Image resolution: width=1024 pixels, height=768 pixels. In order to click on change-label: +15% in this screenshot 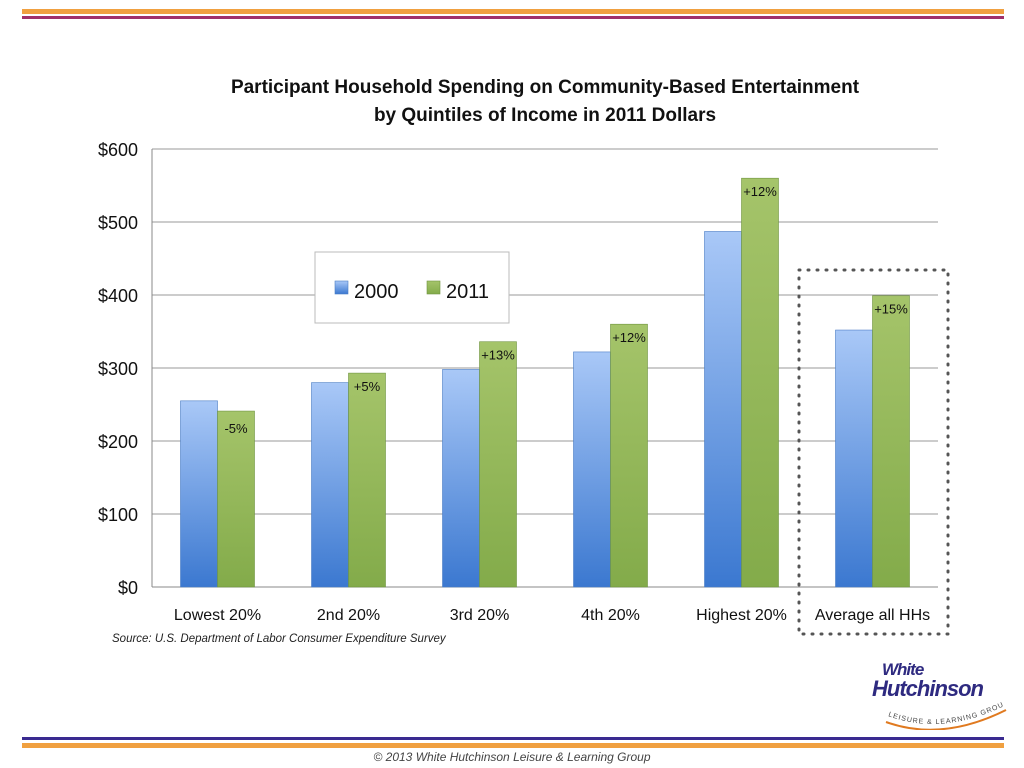, I will do `click(891, 309)`.